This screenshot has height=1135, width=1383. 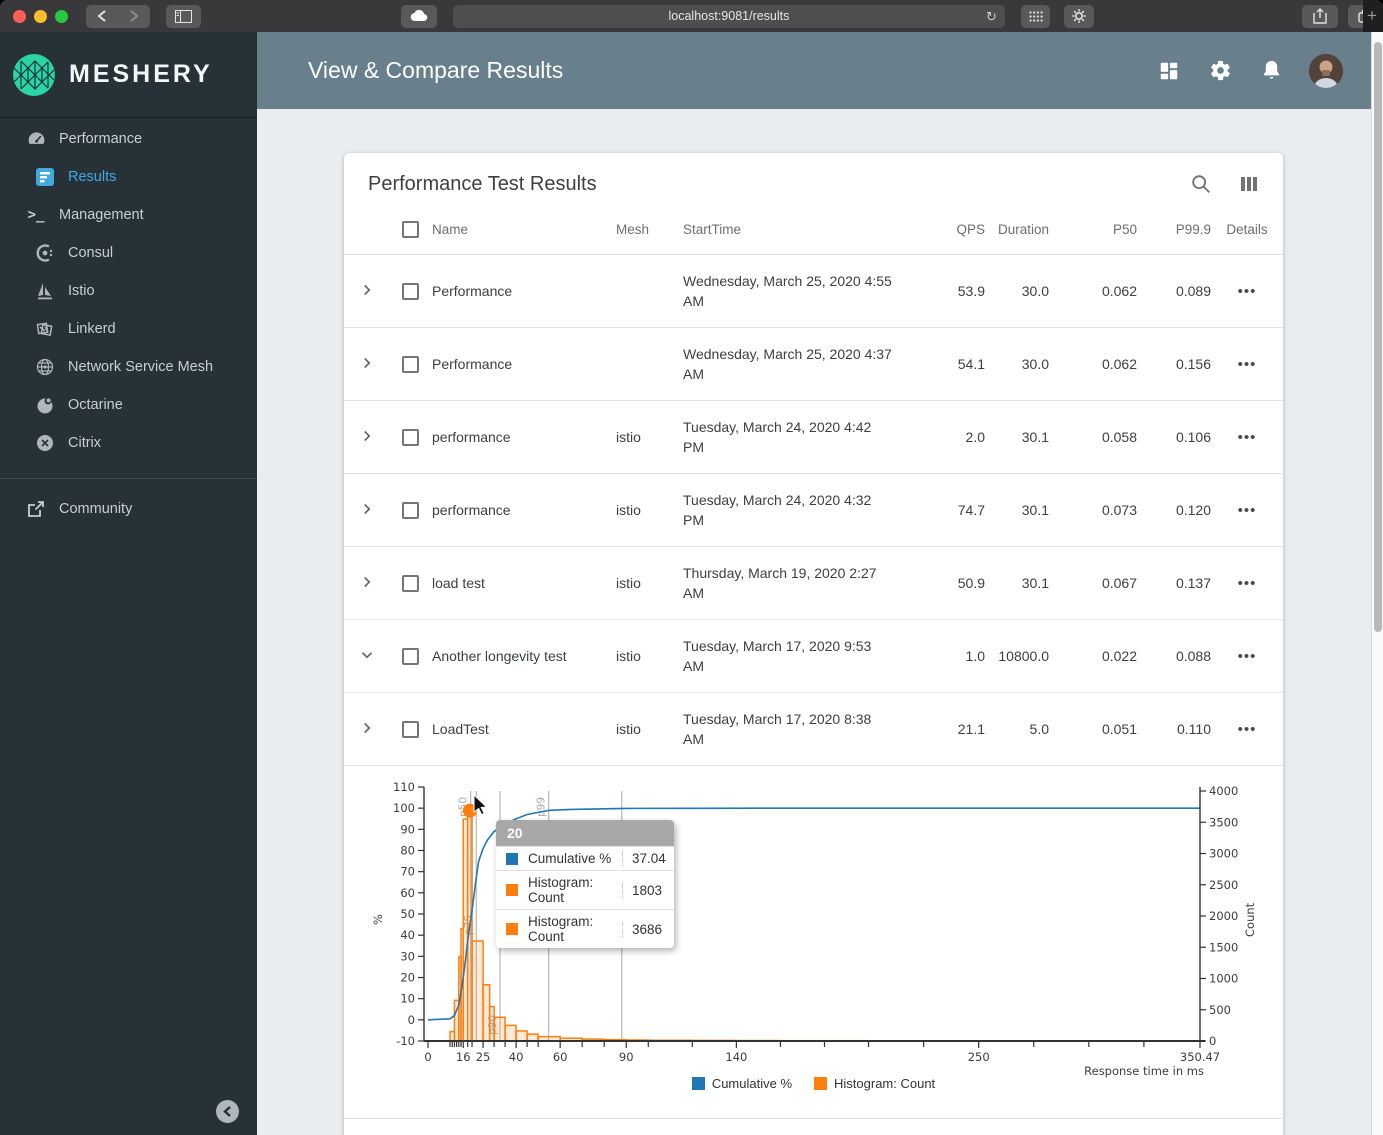 I want to click on notifications-button, so click(x=1271, y=71).